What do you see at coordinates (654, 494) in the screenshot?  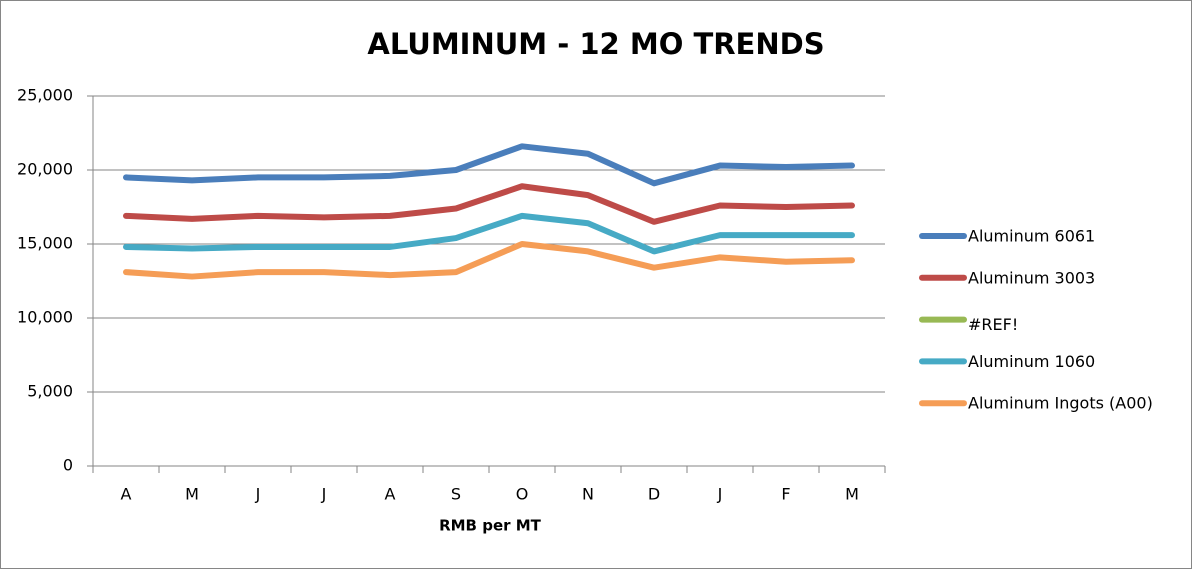 I see `x-tick-label: D` at bounding box center [654, 494].